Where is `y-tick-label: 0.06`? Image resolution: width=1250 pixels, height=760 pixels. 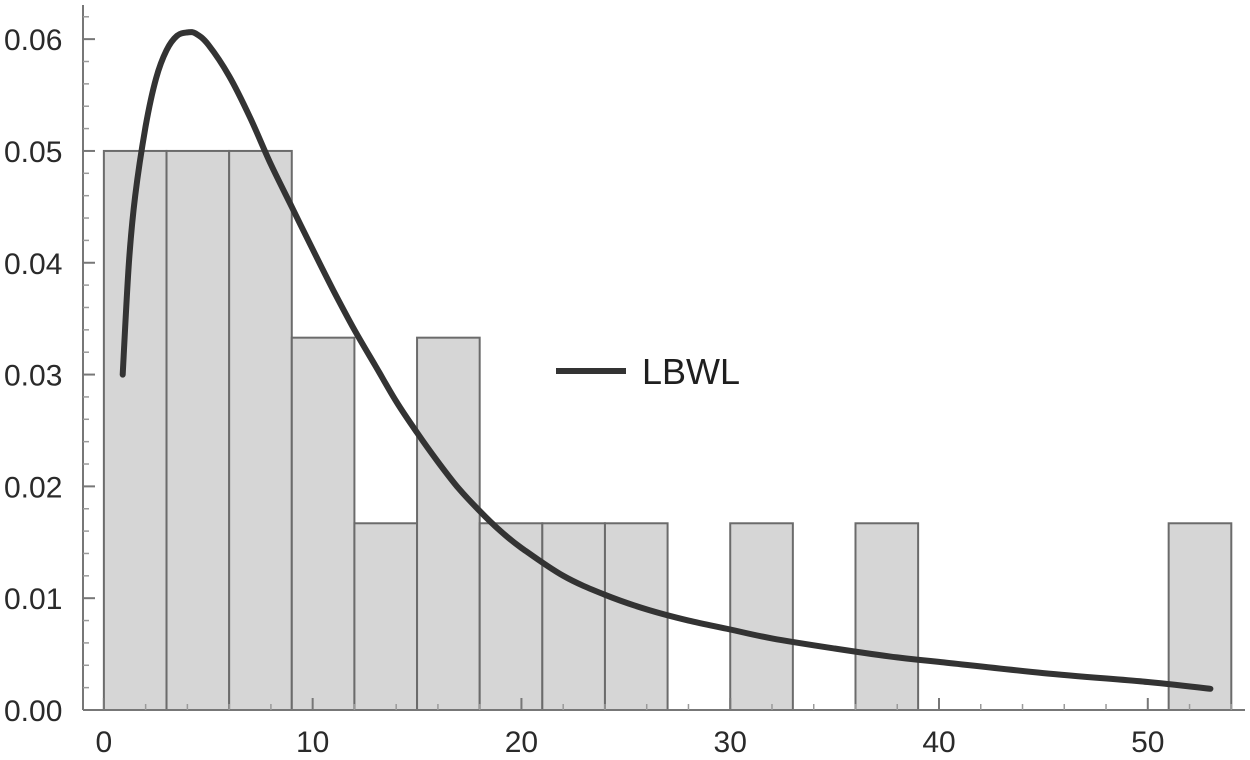
y-tick-label: 0.06 is located at coordinates (33, 40).